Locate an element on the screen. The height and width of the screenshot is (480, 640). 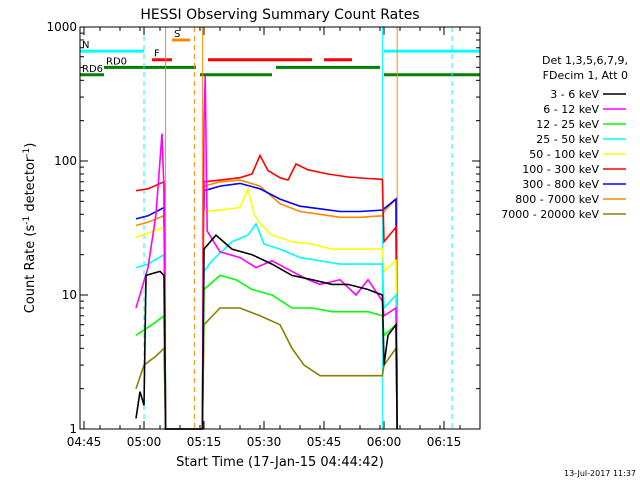
y-axis-label-mid: detector is located at coordinates (30, 186).